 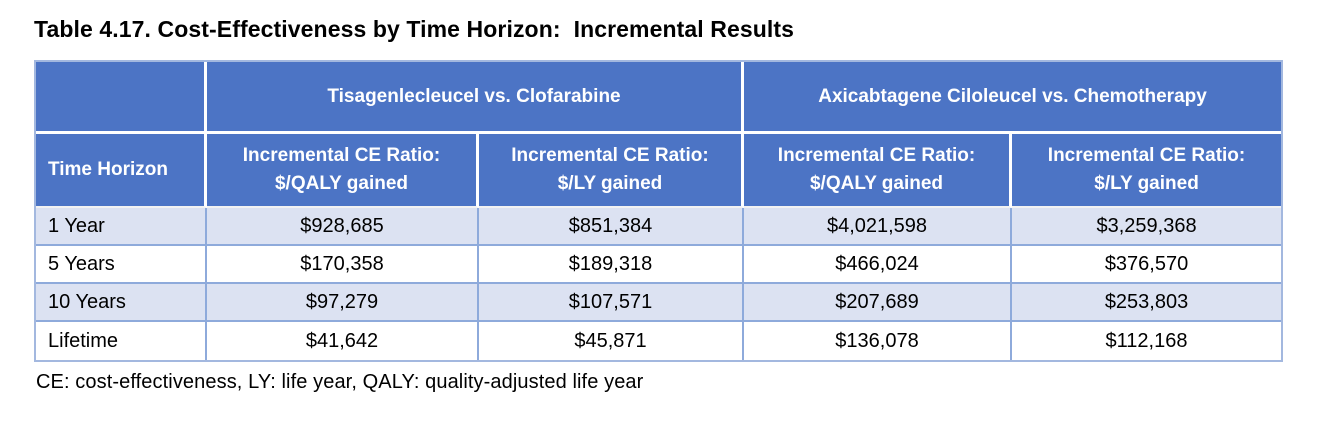 What do you see at coordinates (612, 265) in the screenshot?
I see `value-cell: $189,318` at bounding box center [612, 265].